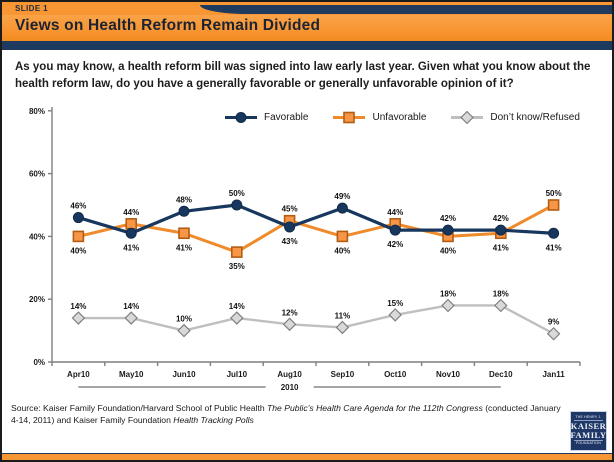  I want to click on logo-family-text: FAMILY, so click(588, 434).